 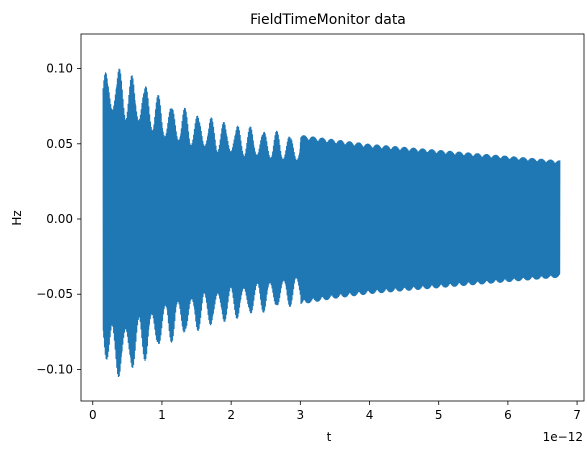 What do you see at coordinates (329, 437) in the screenshot?
I see `x-axis-label: t` at bounding box center [329, 437].